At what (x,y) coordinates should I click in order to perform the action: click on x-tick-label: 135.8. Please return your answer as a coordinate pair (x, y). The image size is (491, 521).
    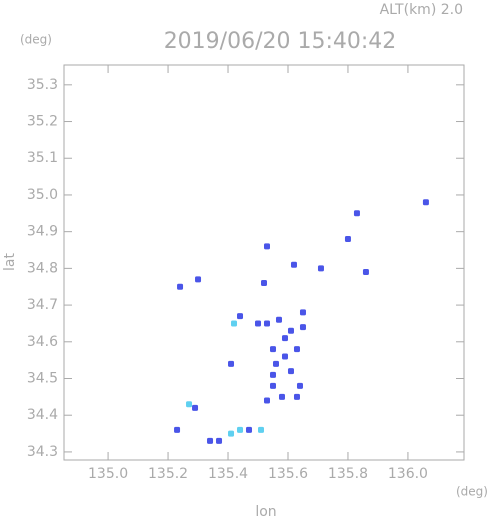
    Looking at the image, I should click on (348, 474).